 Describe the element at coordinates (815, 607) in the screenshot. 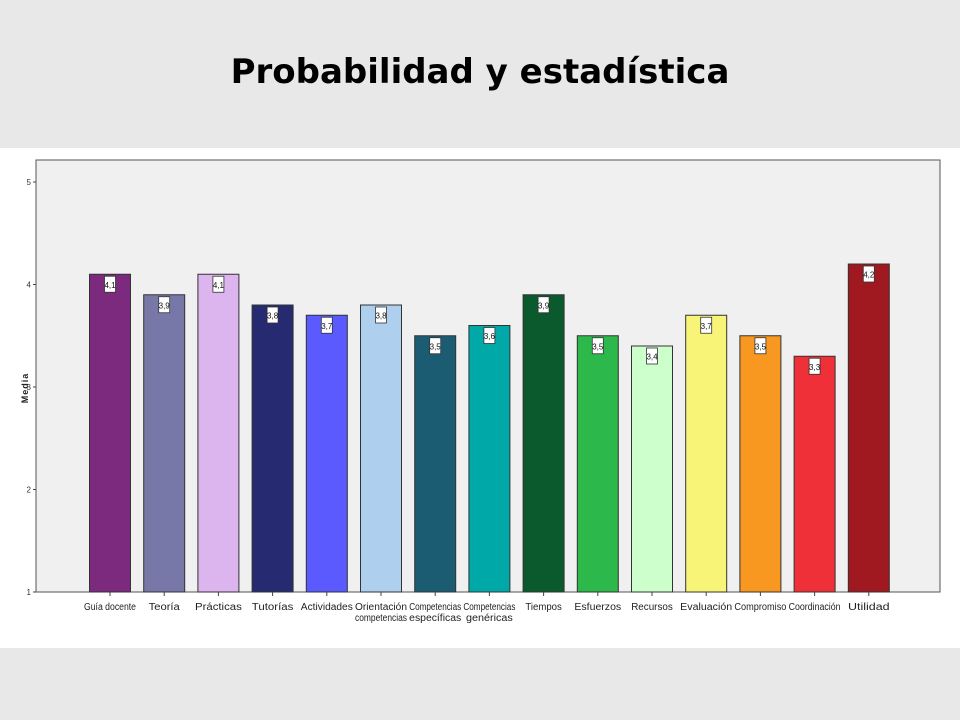

I see `x-tick-label: Coordinación` at that location.